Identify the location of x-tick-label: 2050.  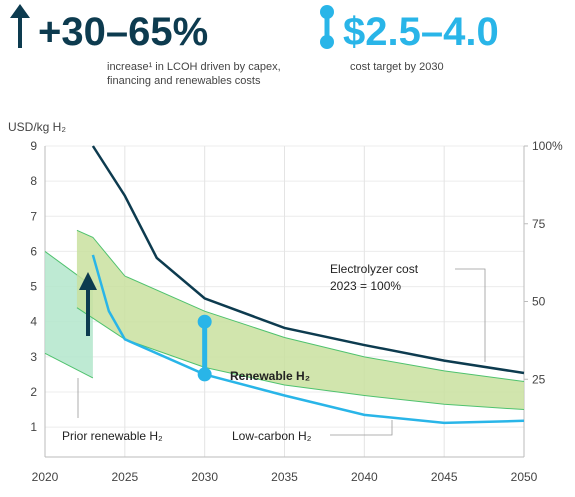
(524, 477).